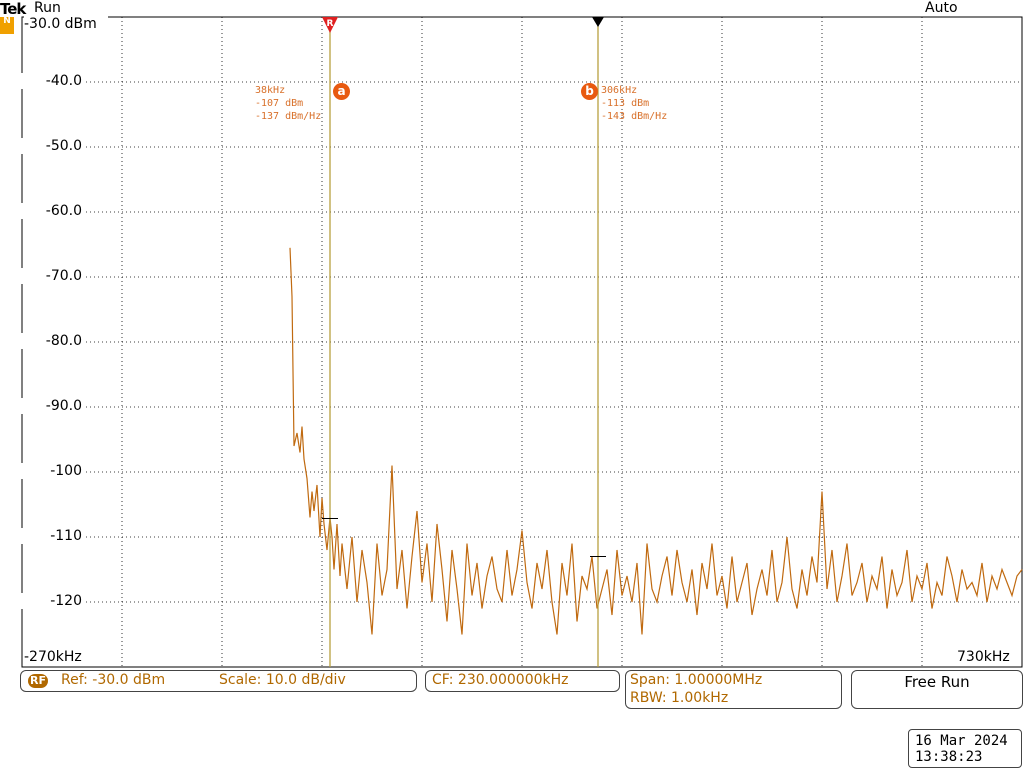  What do you see at coordinates (38, 681) in the screenshot?
I see `rf-channel-badge: RF` at bounding box center [38, 681].